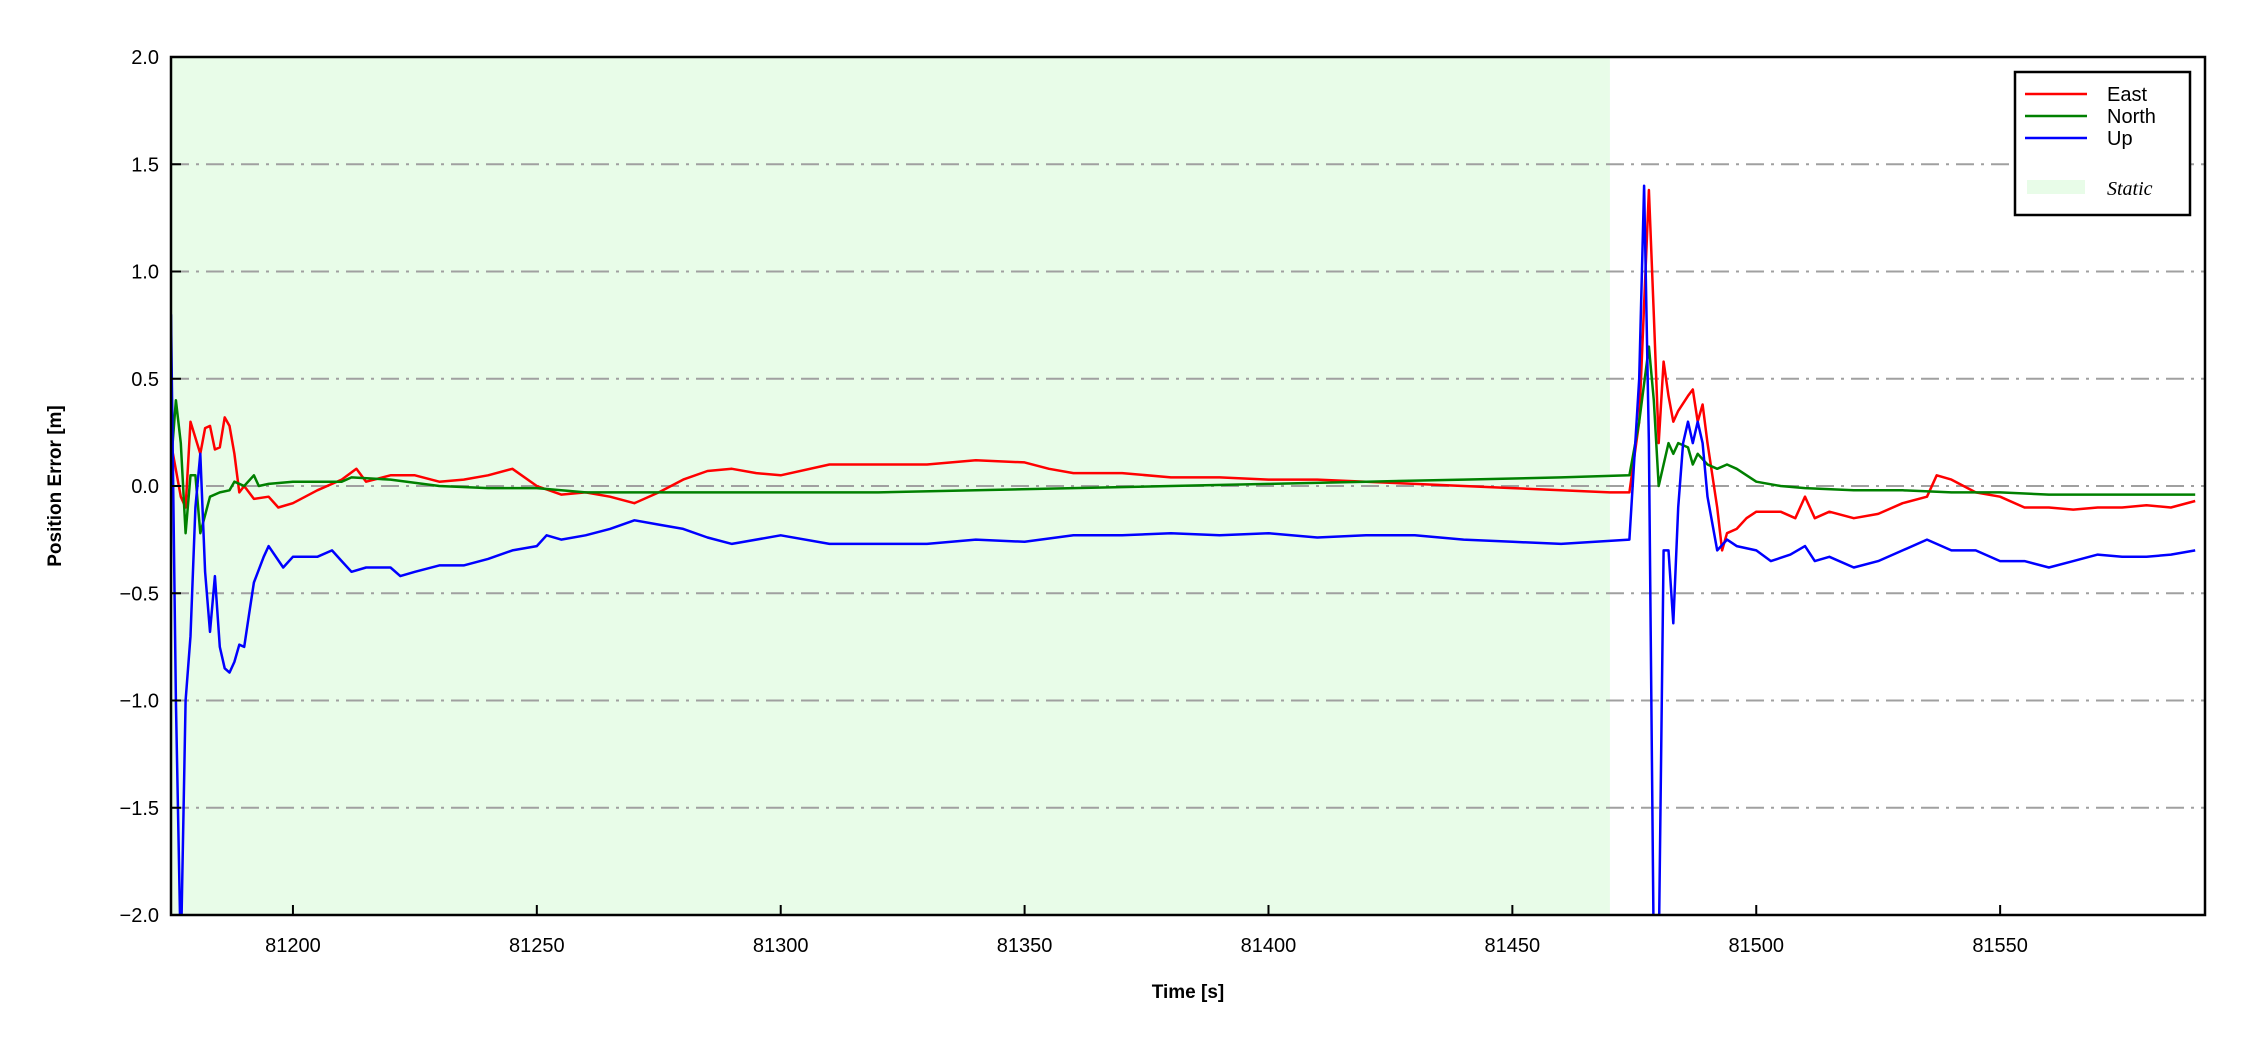 The image size is (2250, 1050). Describe the element at coordinates (2131, 117) in the screenshot. I see `legend-label-north: North` at that location.